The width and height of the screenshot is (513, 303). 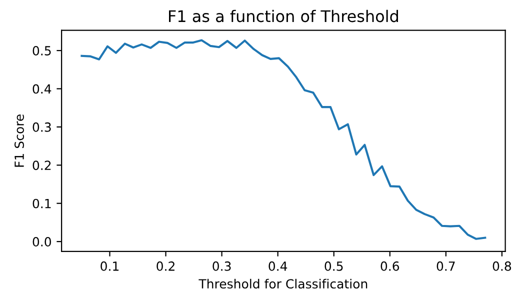 What do you see at coordinates (283, 16) in the screenshot?
I see `chart-title: F1 as a function of Threshold` at bounding box center [283, 16].